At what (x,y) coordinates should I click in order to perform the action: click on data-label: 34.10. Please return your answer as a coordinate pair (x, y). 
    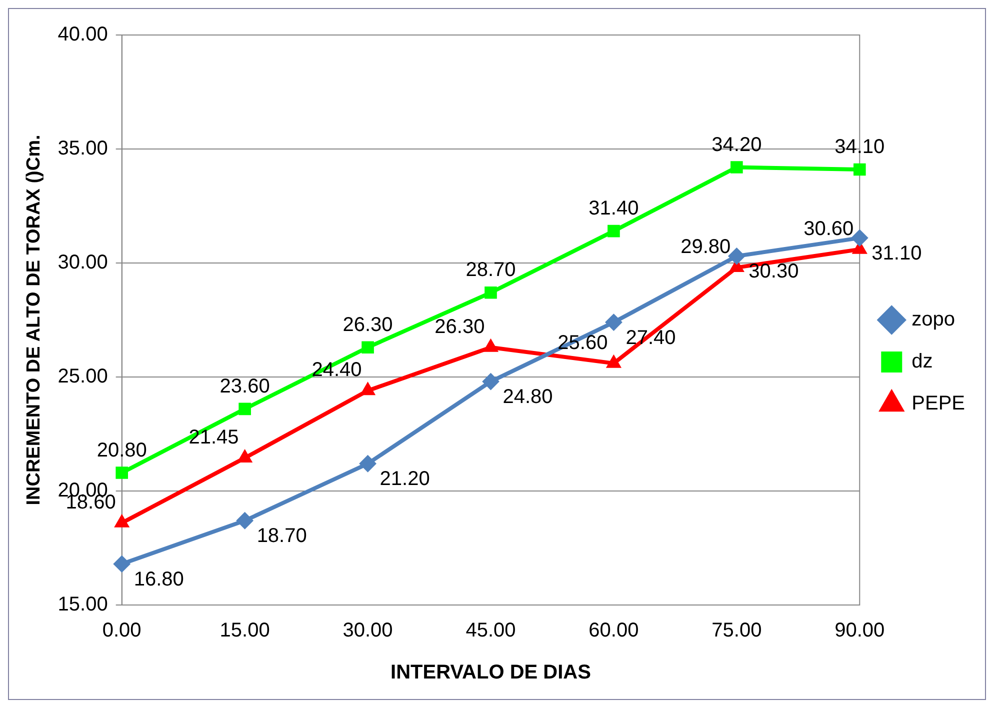
    Looking at the image, I should click on (859, 147).